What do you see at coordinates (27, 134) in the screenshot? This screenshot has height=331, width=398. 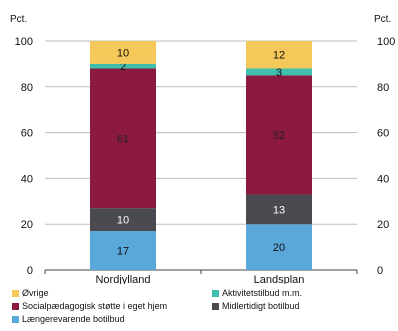 I see `y-tick-left-60: 60` at bounding box center [27, 134].